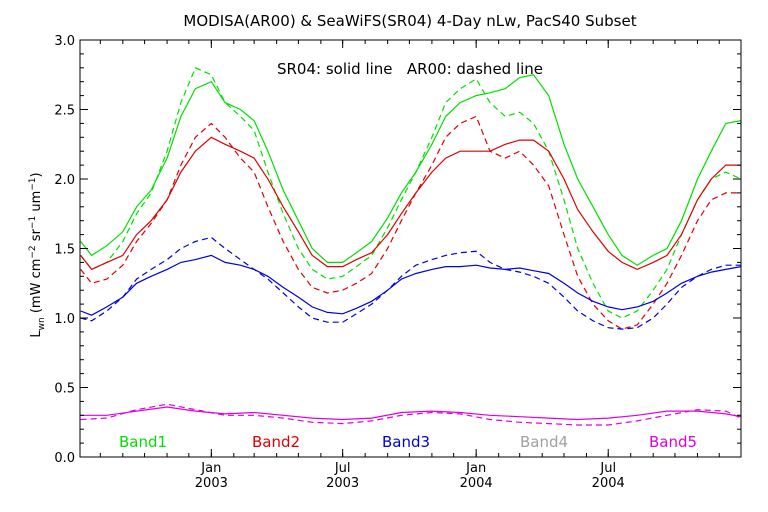 Image resolution: width=768 pixels, height=512 pixels. I want to click on y-tick-label: 2.0, so click(64, 180).